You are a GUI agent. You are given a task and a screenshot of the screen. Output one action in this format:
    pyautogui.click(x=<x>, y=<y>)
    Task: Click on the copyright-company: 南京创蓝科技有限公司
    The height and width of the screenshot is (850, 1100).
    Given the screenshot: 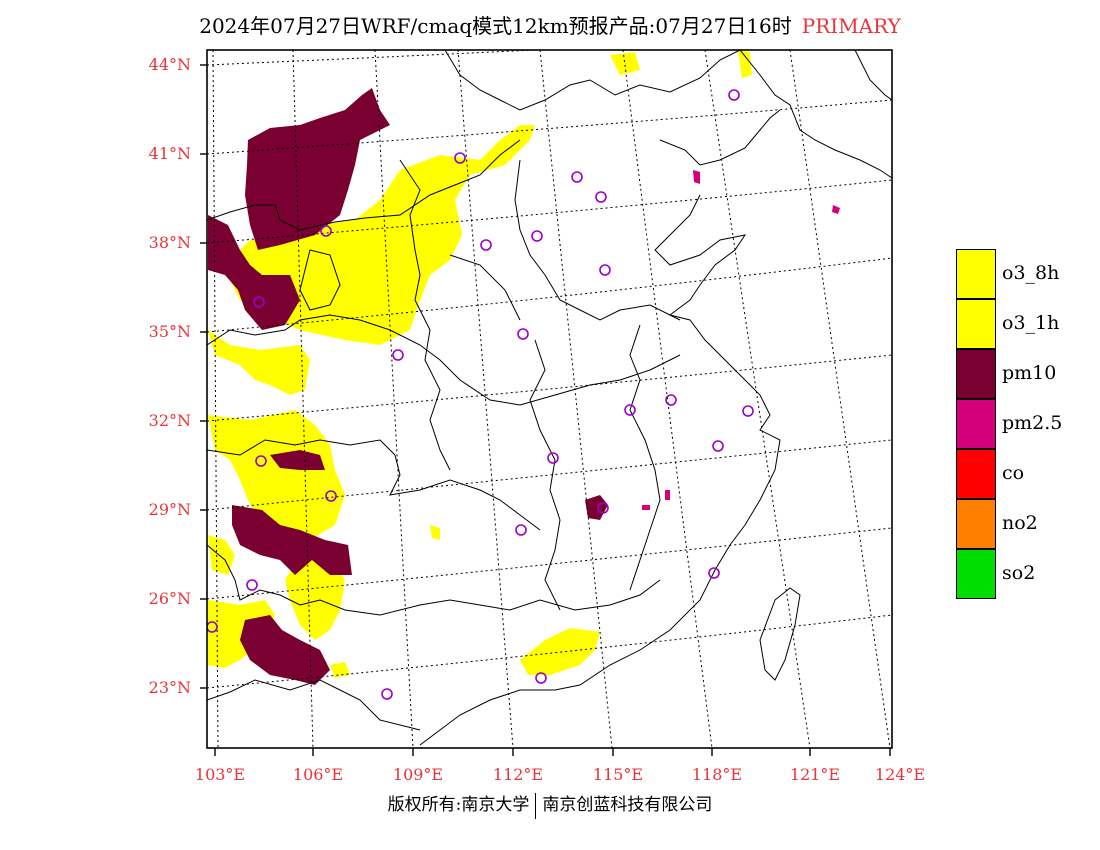 What is the action you would take?
    pyautogui.click(x=627, y=805)
    